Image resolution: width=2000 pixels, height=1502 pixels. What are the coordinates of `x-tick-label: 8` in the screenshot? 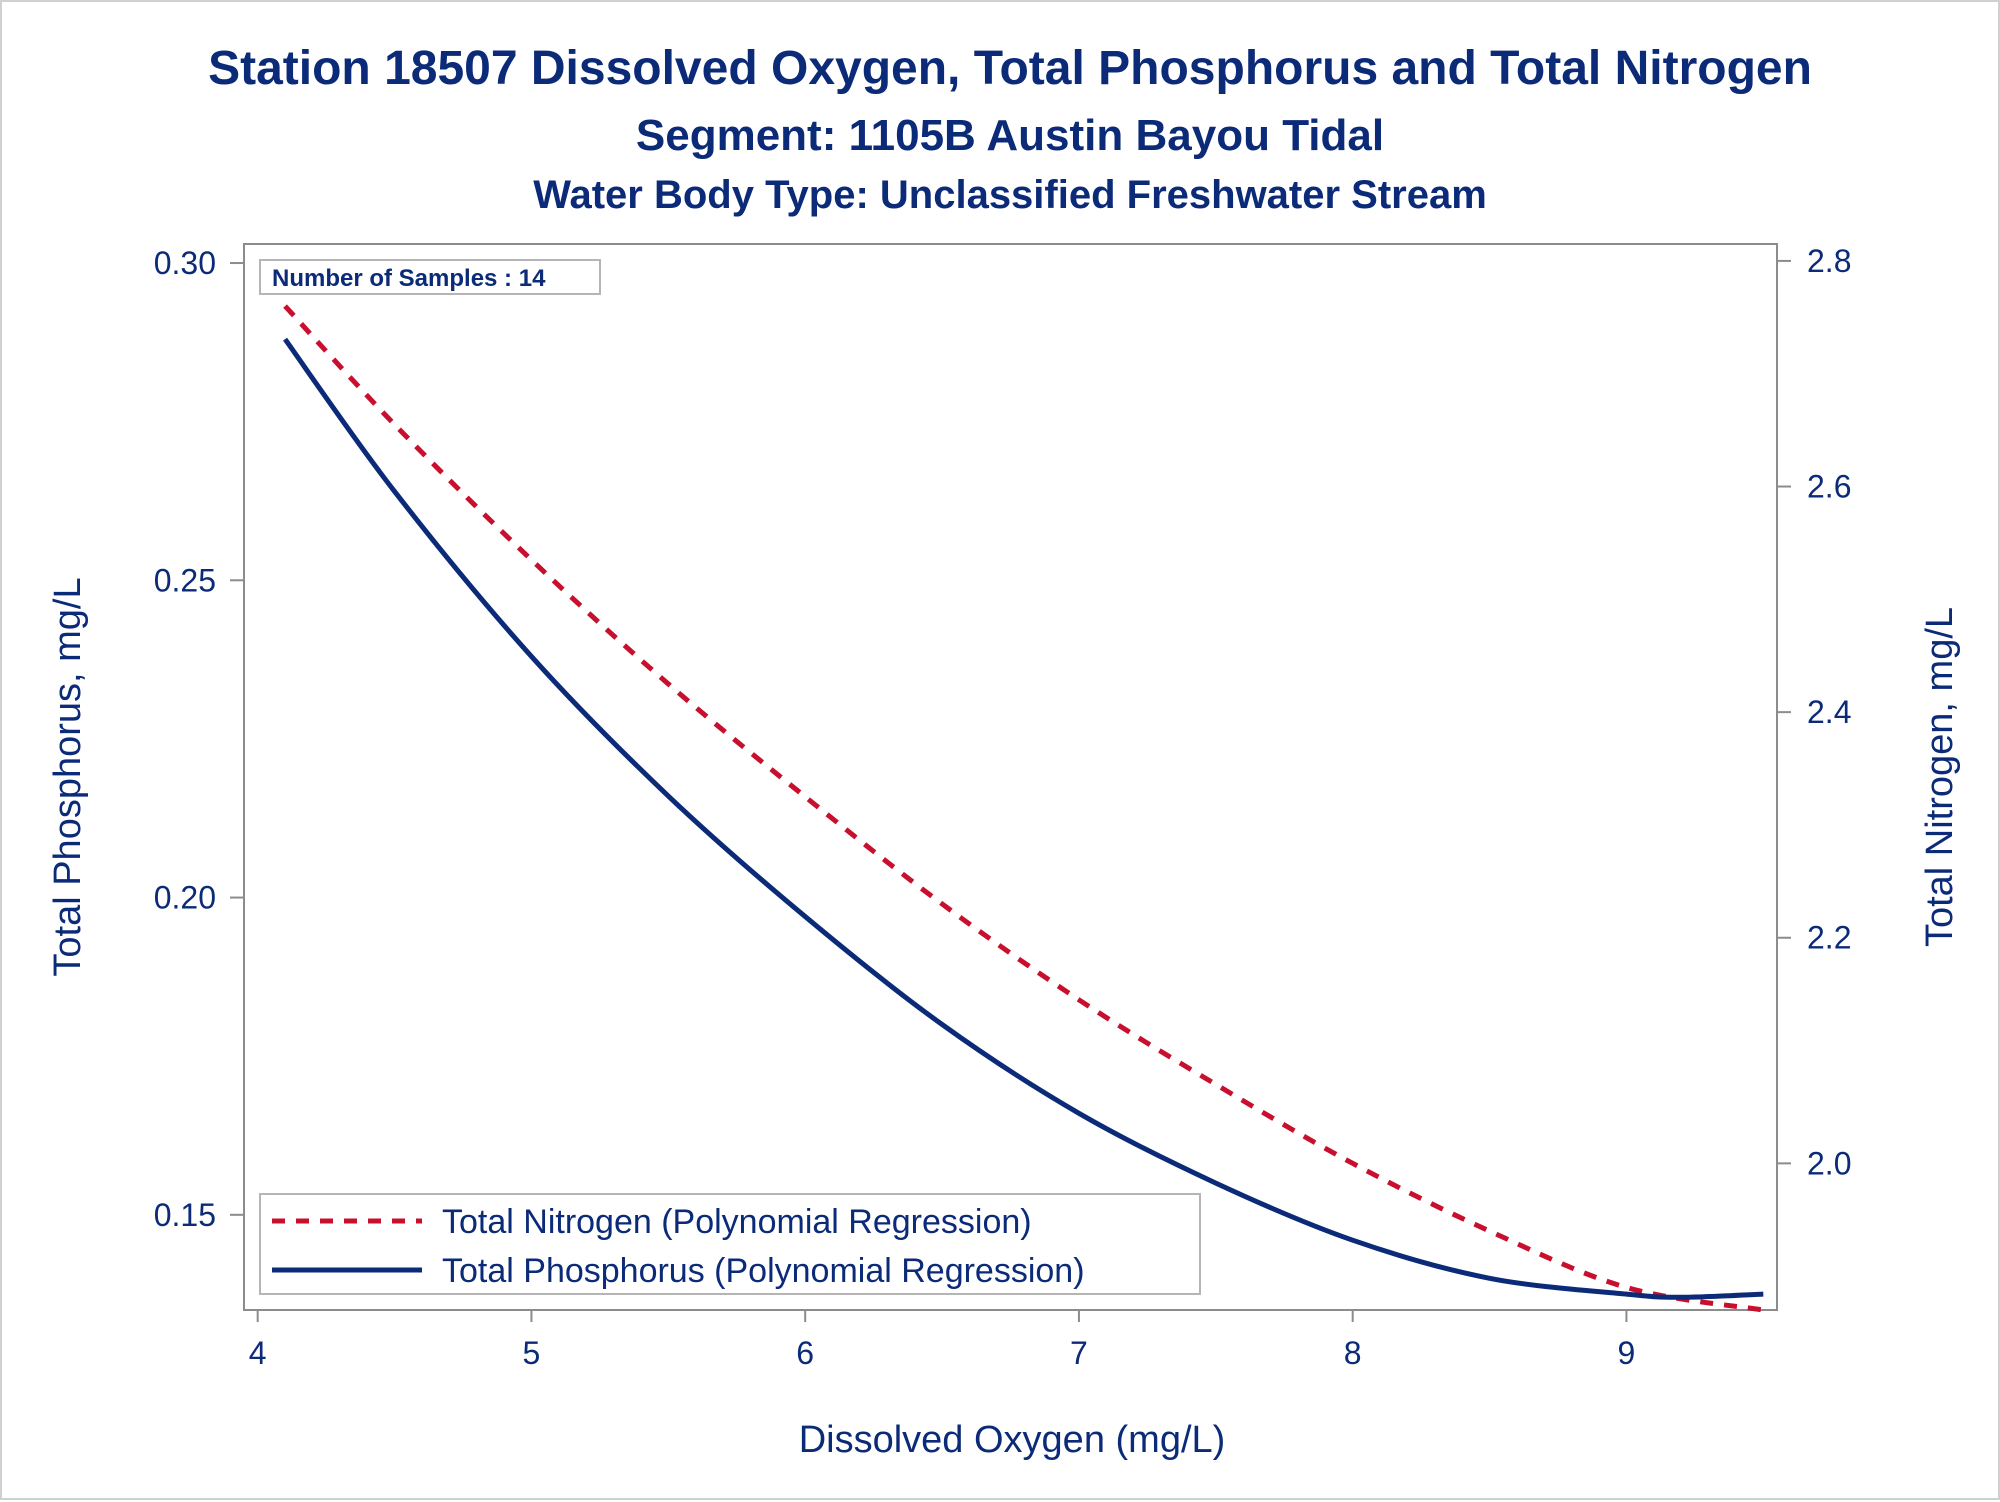 It's located at (1353, 1353).